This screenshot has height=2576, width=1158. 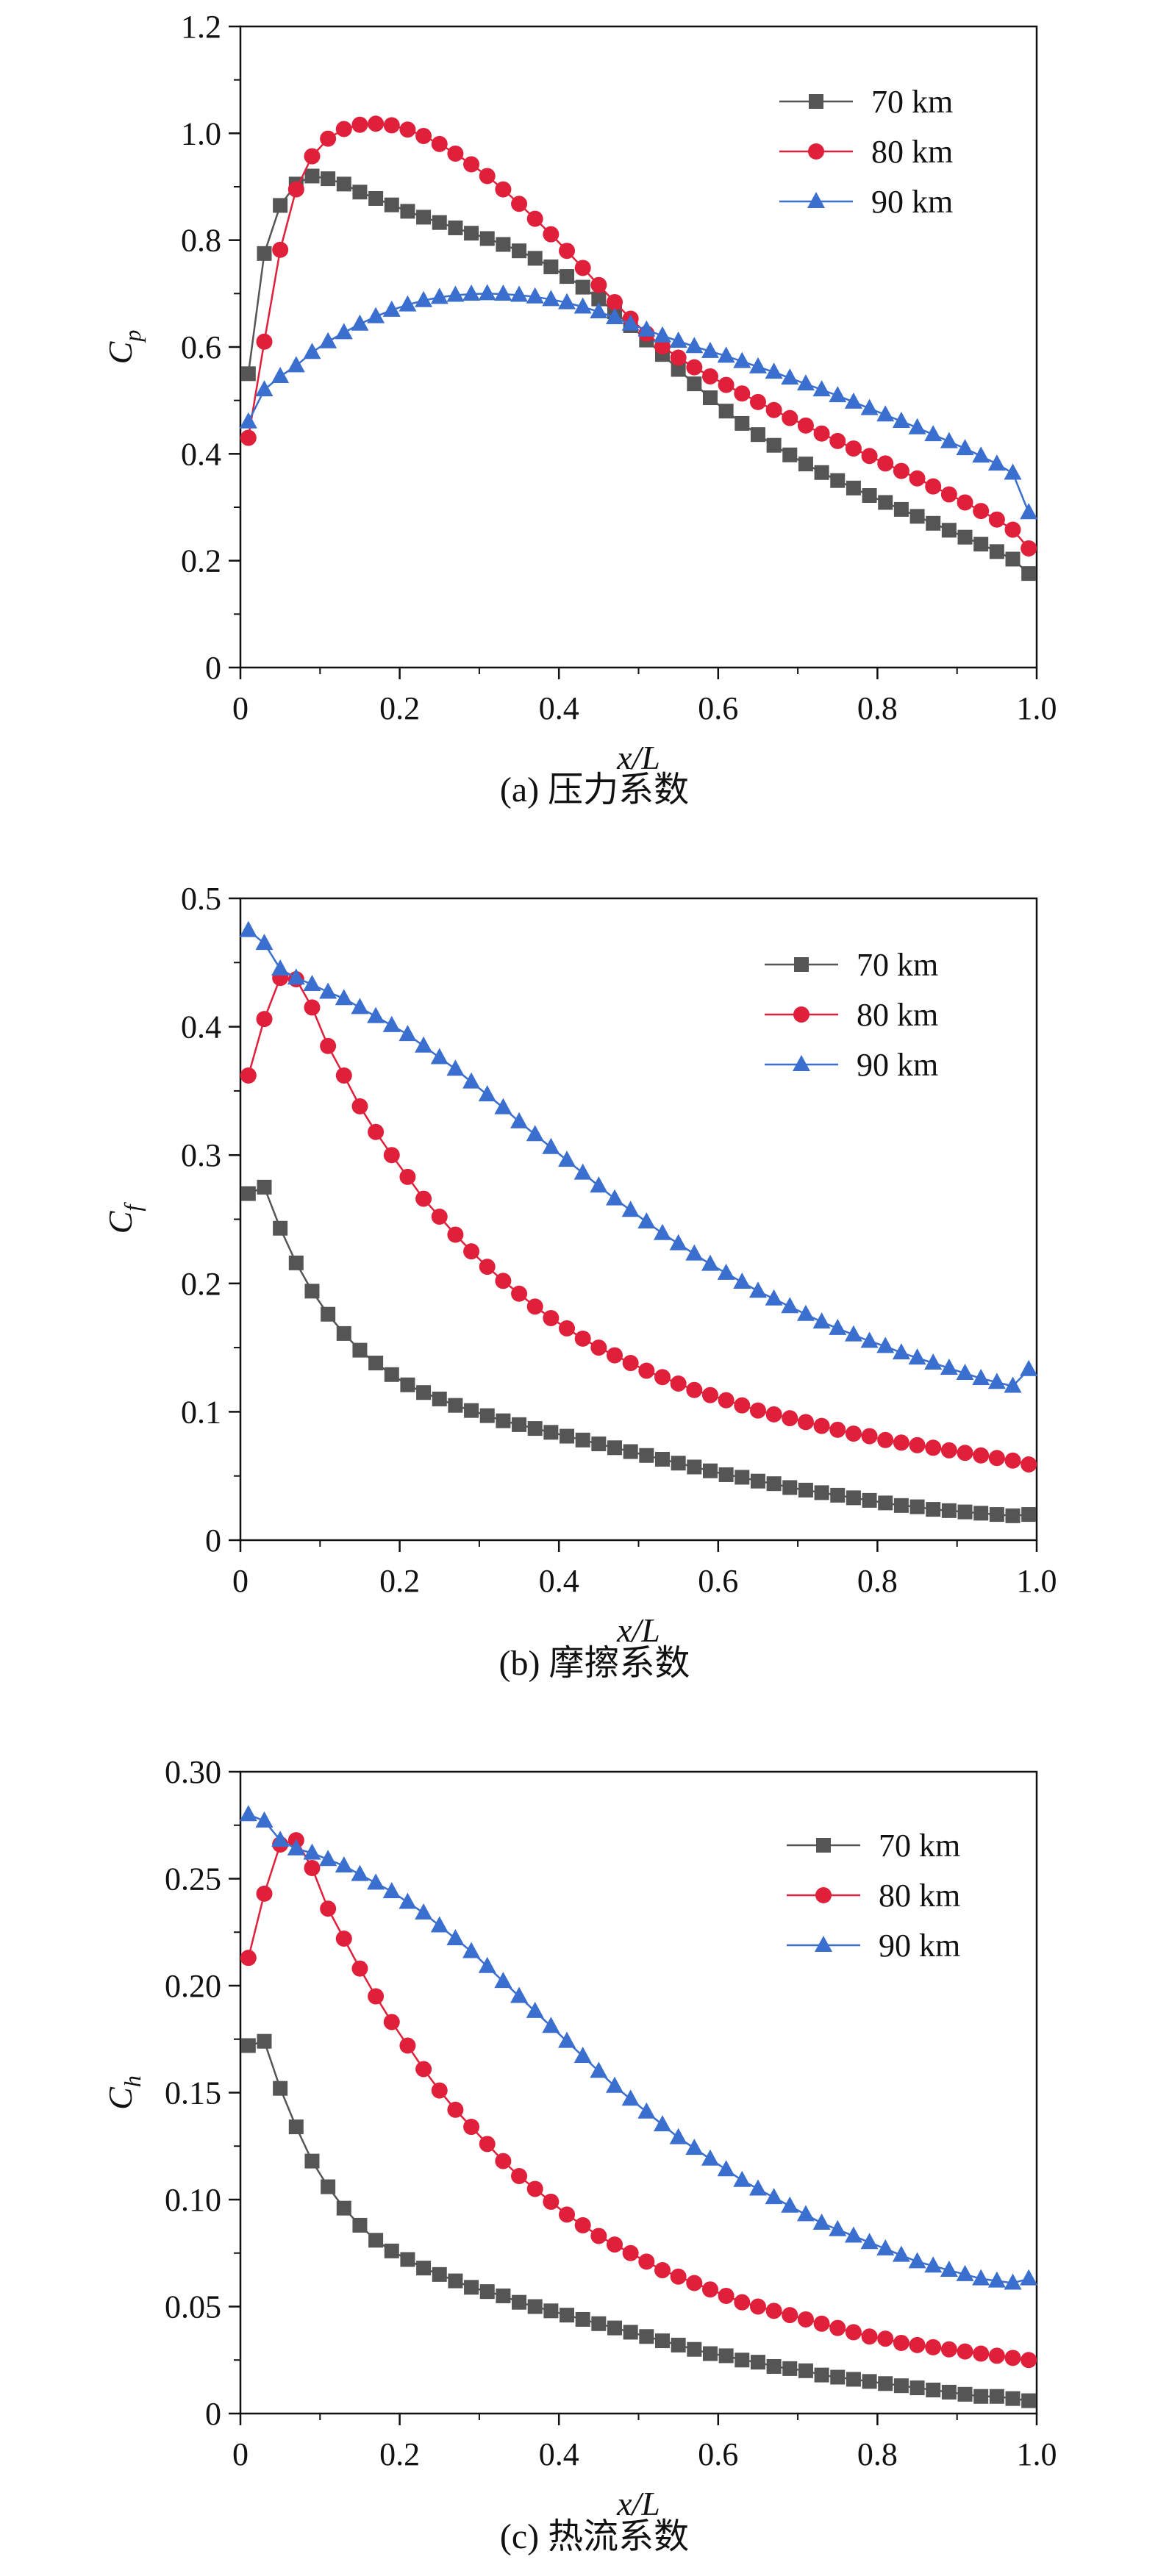 What do you see at coordinates (912, 102) in the screenshot?
I see `legend-label: 70 km` at bounding box center [912, 102].